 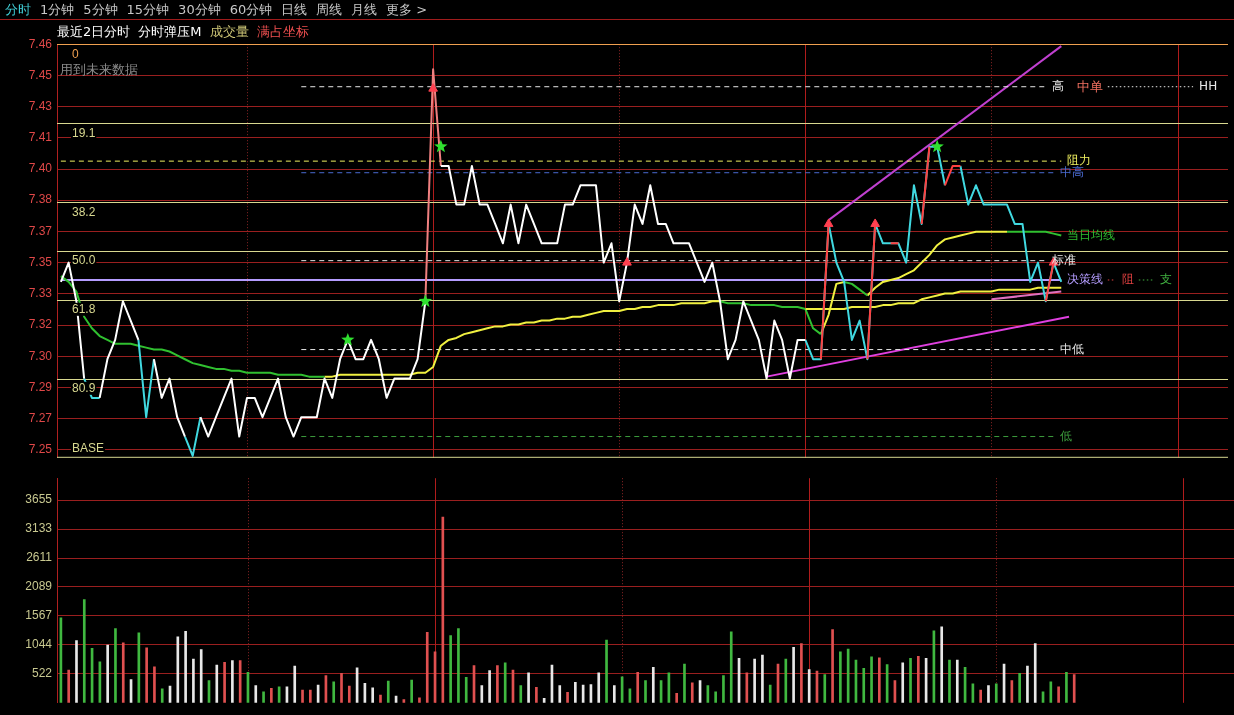 I want to click on y-tick-label: 2611, so click(x=39, y=557).